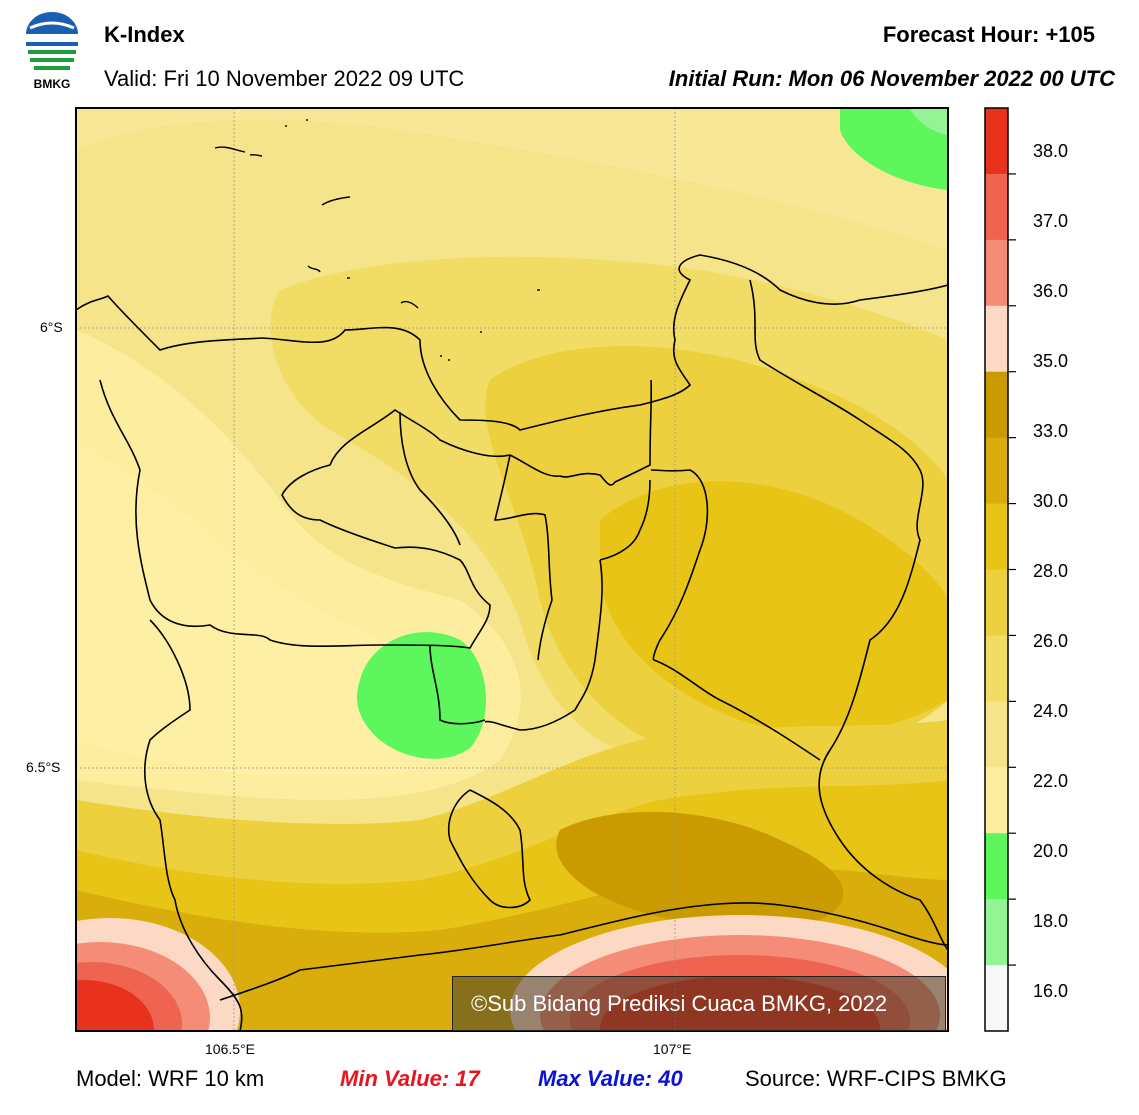 The image size is (1139, 1115). I want to click on colorbar-tick-label: 18.0, so click(1051, 921).